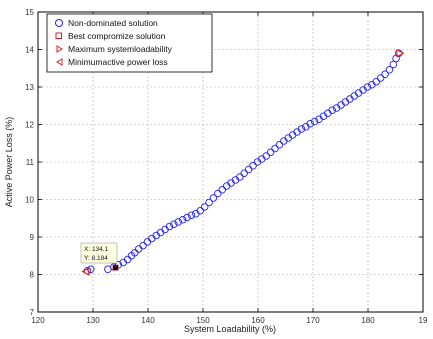 This screenshot has height=339, width=433. What do you see at coordinates (368, 320) in the screenshot?
I see `x-tick-label: 180` at bounding box center [368, 320].